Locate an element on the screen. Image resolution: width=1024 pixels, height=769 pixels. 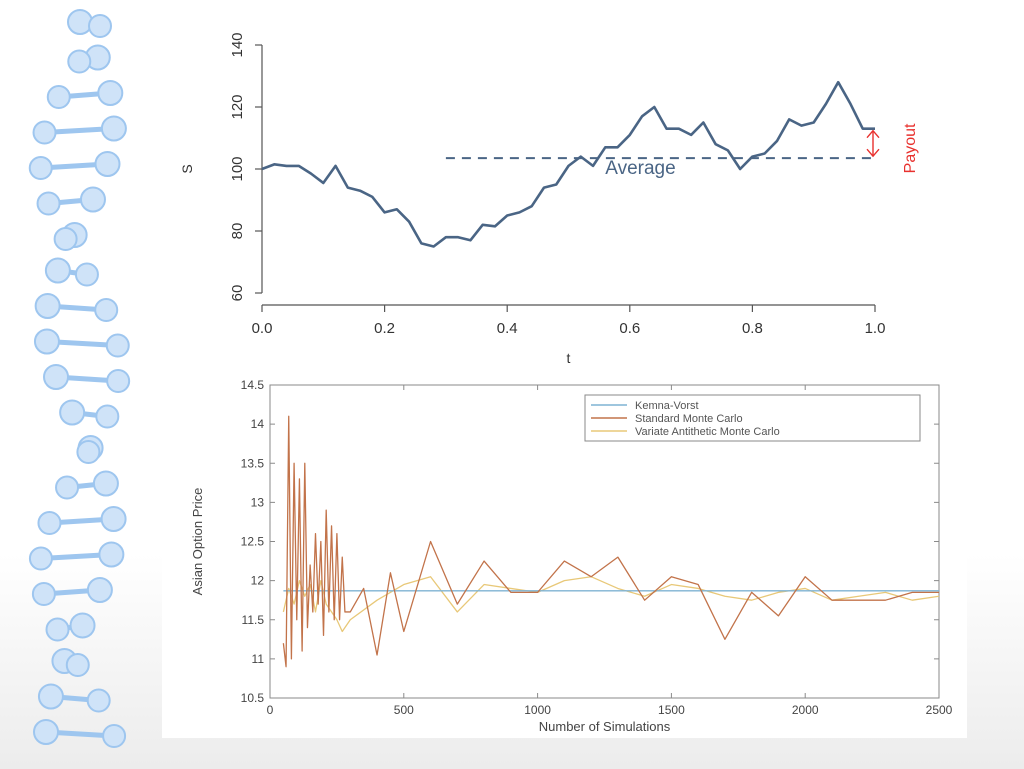
chart1-y-tick-label: 140 is located at coordinates (237, 44).